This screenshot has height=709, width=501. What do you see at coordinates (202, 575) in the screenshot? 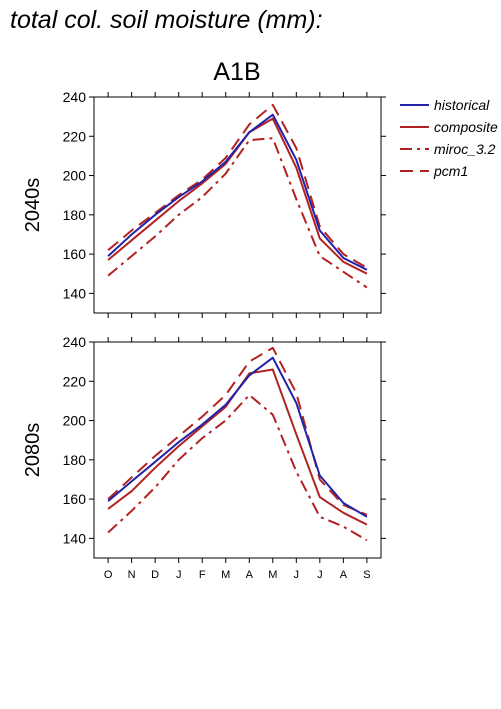
I see `x-tick-label: F` at bounding box center [202, 575].